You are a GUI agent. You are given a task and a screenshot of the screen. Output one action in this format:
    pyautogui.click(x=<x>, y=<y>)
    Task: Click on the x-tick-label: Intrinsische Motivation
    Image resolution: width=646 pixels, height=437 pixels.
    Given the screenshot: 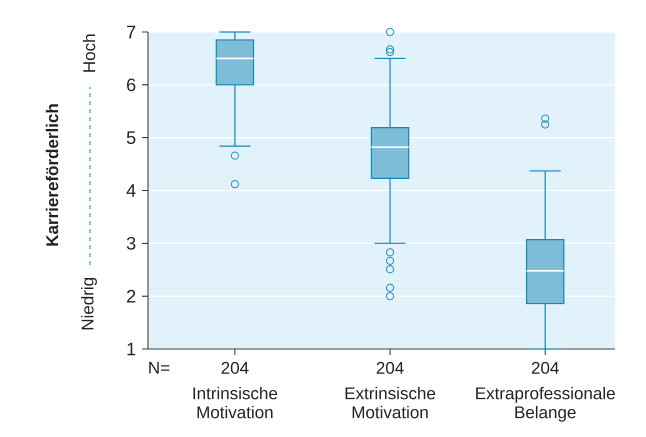 What is the action you would take?
    pyautogui.click(x=235, y=402)
    